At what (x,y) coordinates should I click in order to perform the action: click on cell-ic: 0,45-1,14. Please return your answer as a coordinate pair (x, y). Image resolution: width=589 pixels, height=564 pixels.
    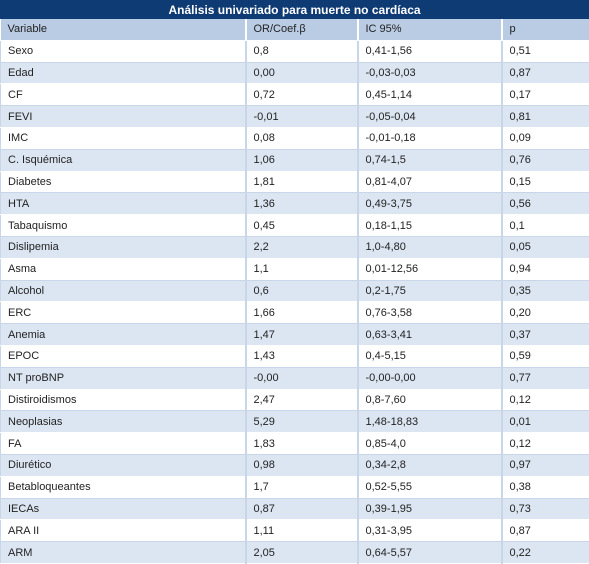
    Looking at the image, I should click on (430, 95).